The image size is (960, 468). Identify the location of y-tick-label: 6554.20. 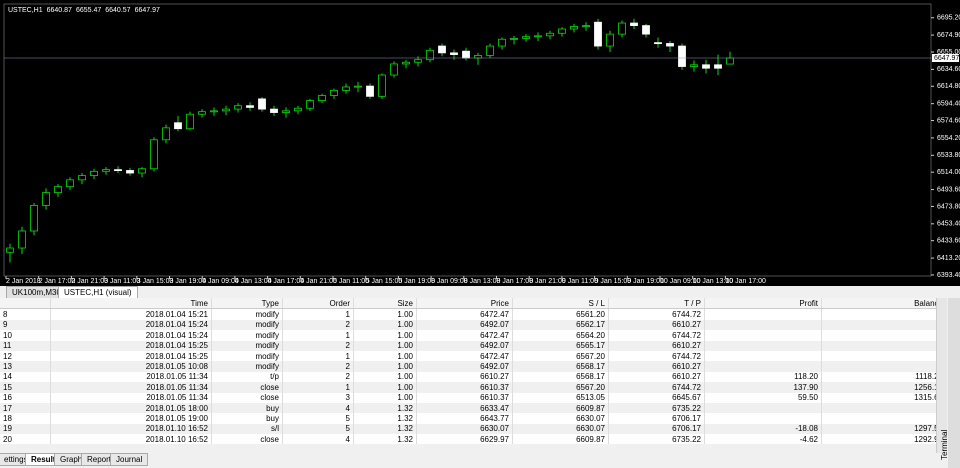
(948, 138).